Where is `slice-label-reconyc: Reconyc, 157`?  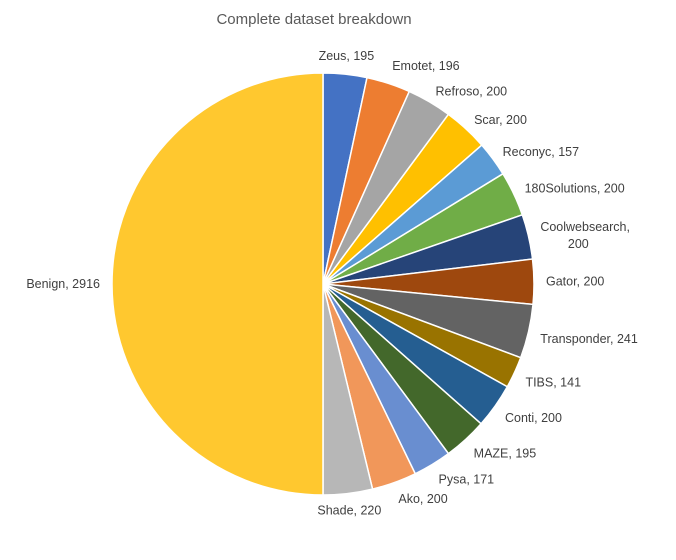
slice-label-reconyc: Reconyc, 157 is located at coordinates (541, 152).